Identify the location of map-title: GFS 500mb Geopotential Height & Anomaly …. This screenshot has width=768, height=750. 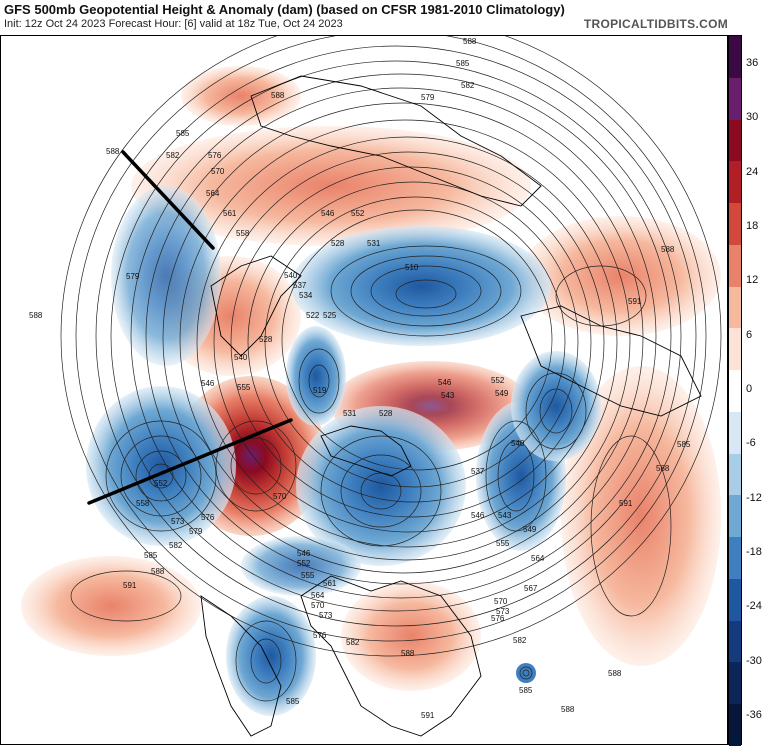
(284, 9).